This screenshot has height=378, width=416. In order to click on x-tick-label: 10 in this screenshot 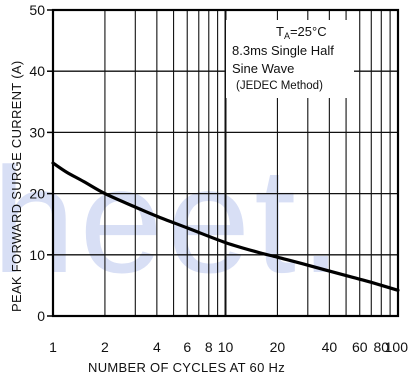, I will do `click(226, 347)`.